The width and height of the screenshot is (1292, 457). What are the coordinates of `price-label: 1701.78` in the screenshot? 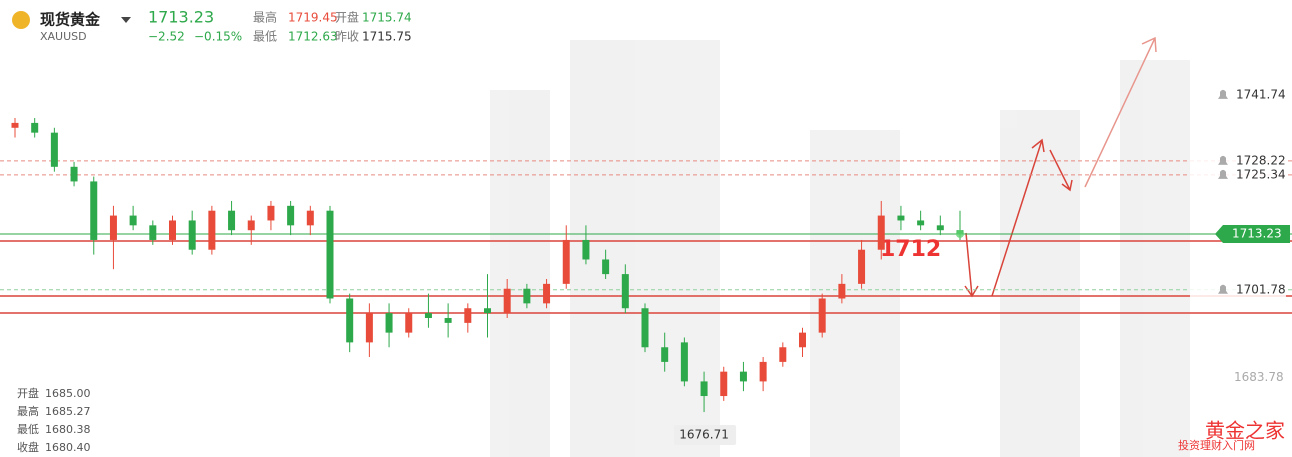 It's located at (1261, 289).